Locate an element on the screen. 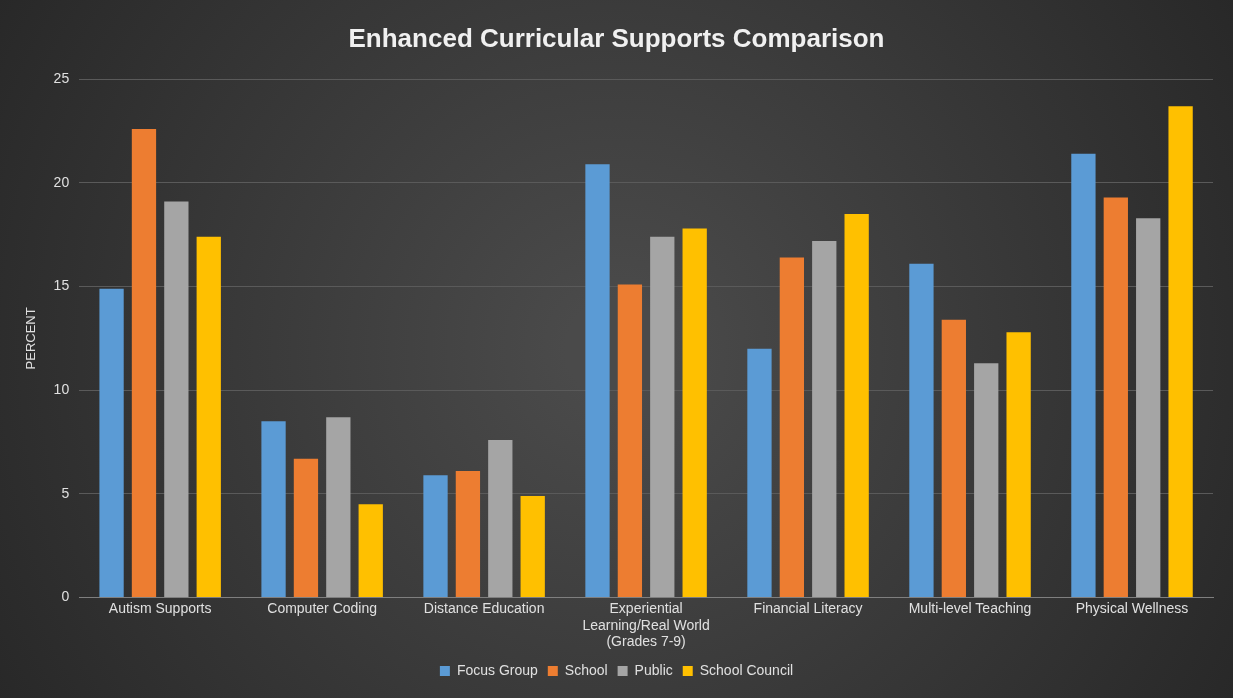 This screenshot has width=1233, height=698. y-tick-label: 20 is located at coordinates (61, 181).